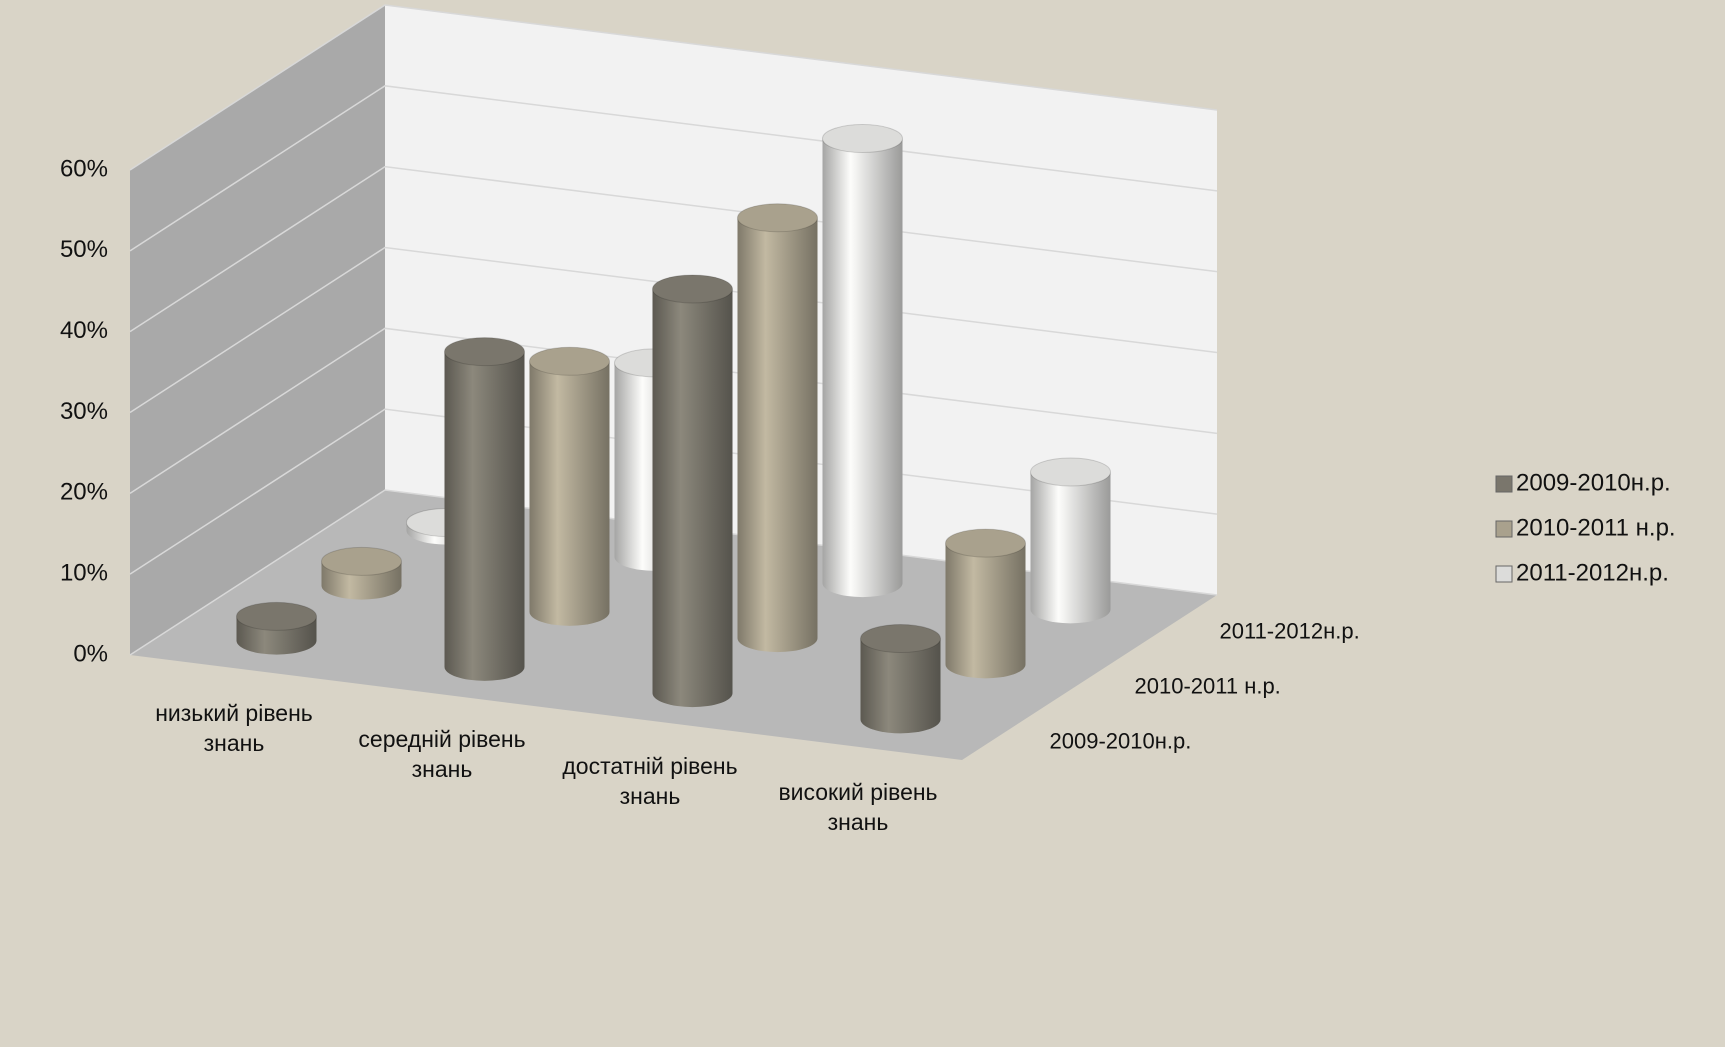 The width and height of the screenshot is (1725, 1047). Describe the element at coordinates (1121, 740) in the screenshot. I see `depth-label: 2009-2010н.р.` at that location.